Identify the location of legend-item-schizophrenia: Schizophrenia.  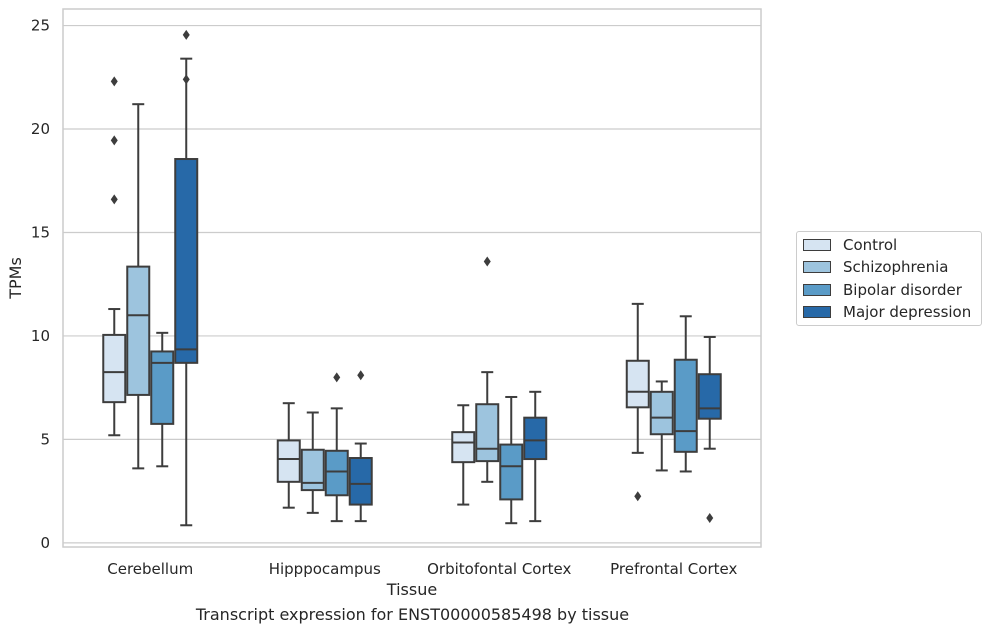
(875, 267).